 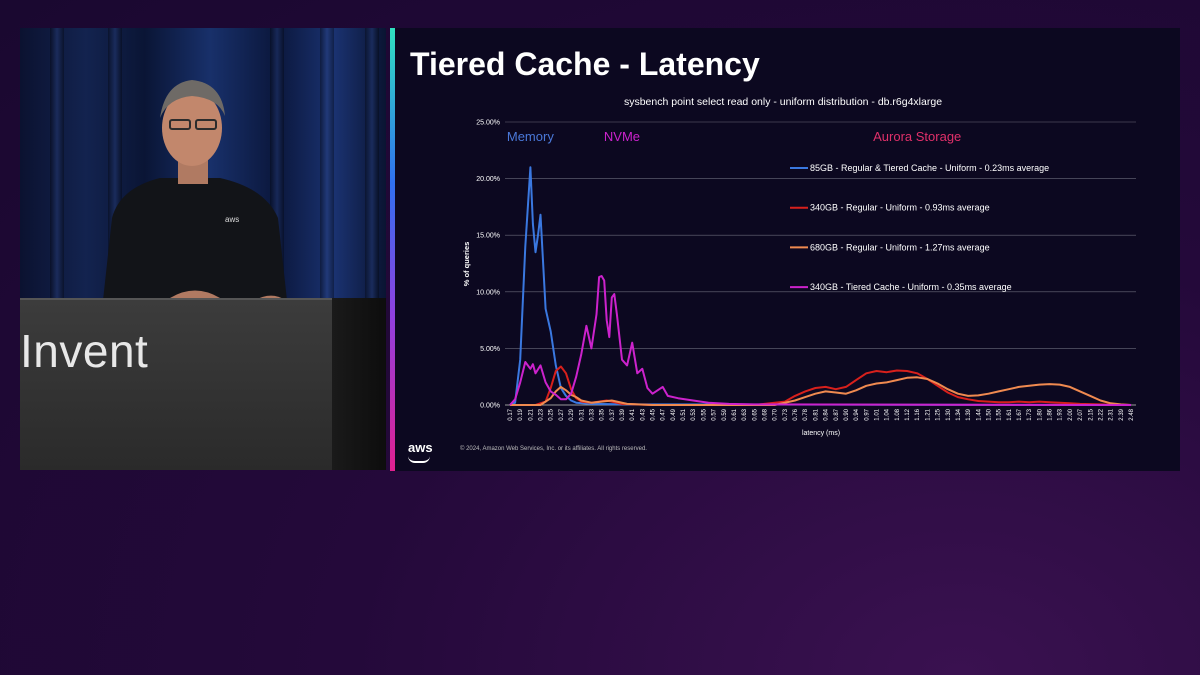 I want to click on x-tick-label: 0.94, so click(x=857, y=414).